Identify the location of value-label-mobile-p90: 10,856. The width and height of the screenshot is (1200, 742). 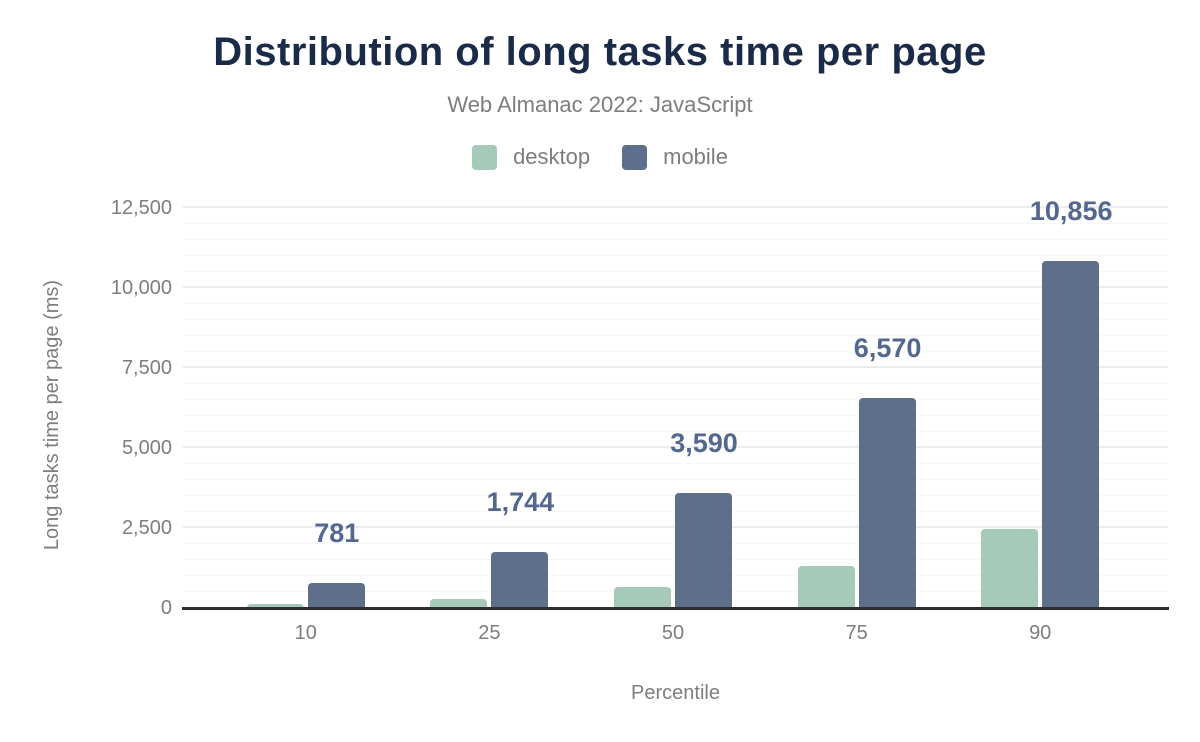
(1071, 210).